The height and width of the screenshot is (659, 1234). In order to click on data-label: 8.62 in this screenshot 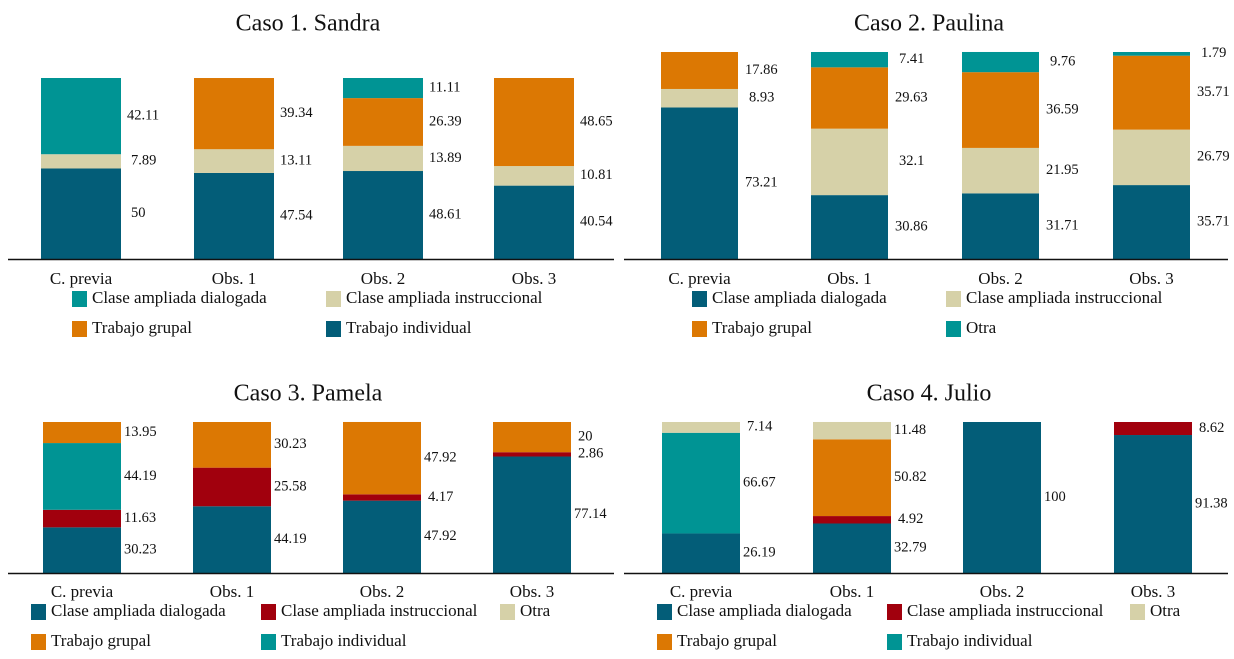, I will do `click(1211, 428)`.